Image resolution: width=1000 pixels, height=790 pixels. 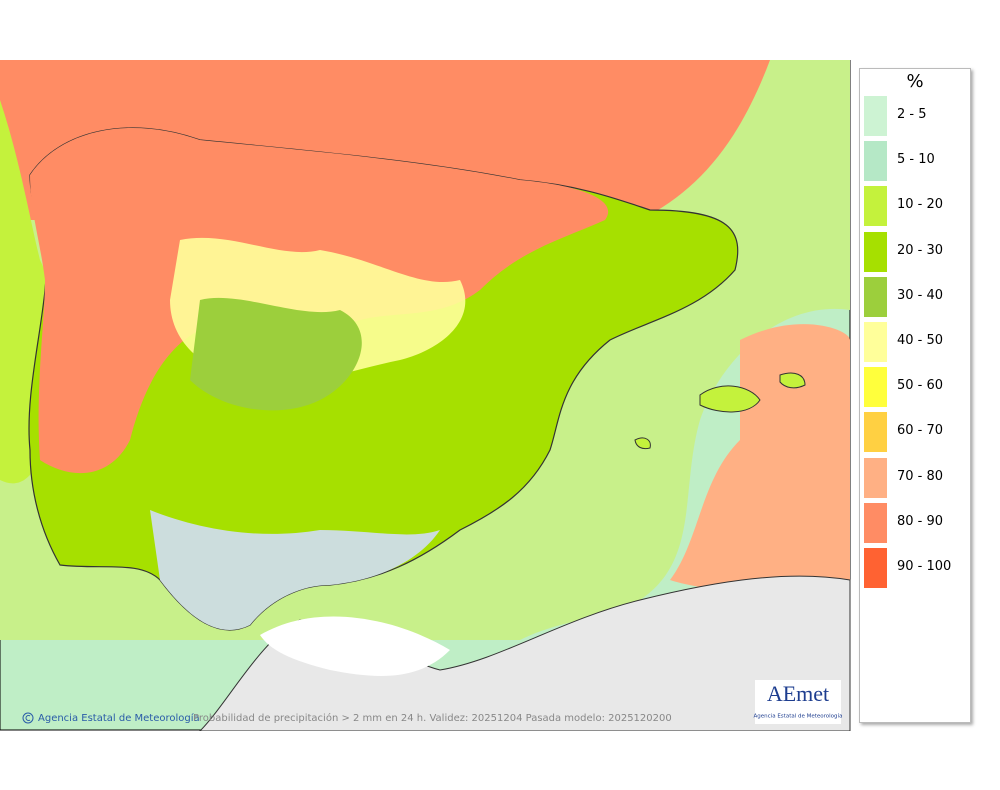 I want to click on logo-box, so click(x=798, y=702).